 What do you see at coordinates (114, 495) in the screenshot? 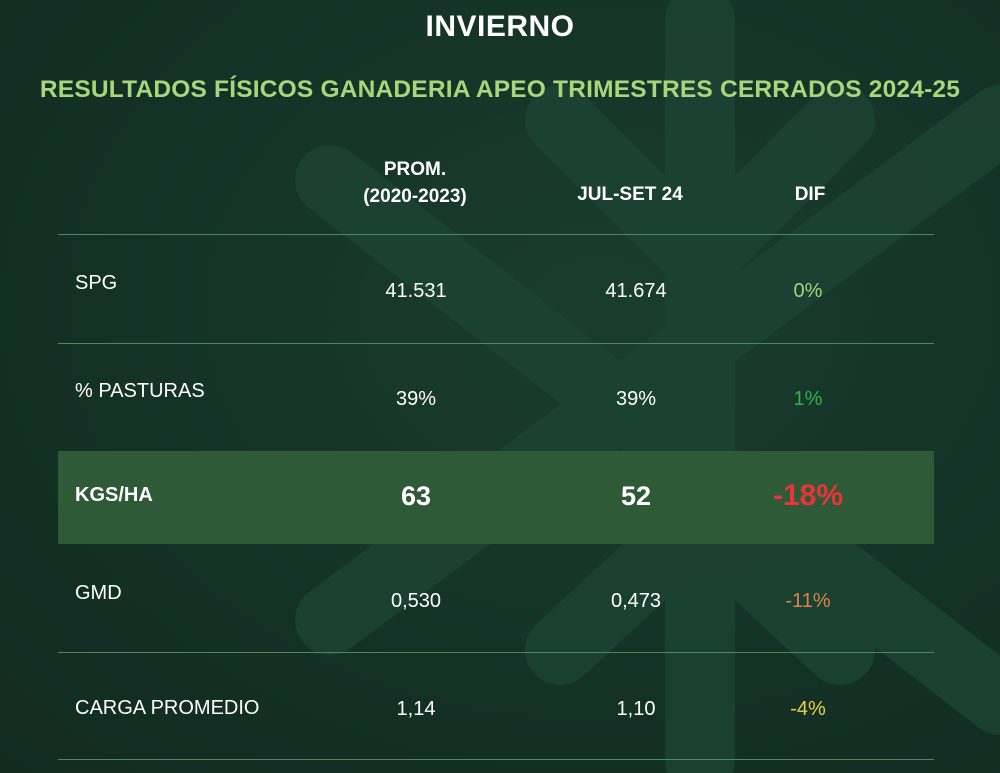
I see `row-label: KGS/HA` at bounding box center [114, 495].